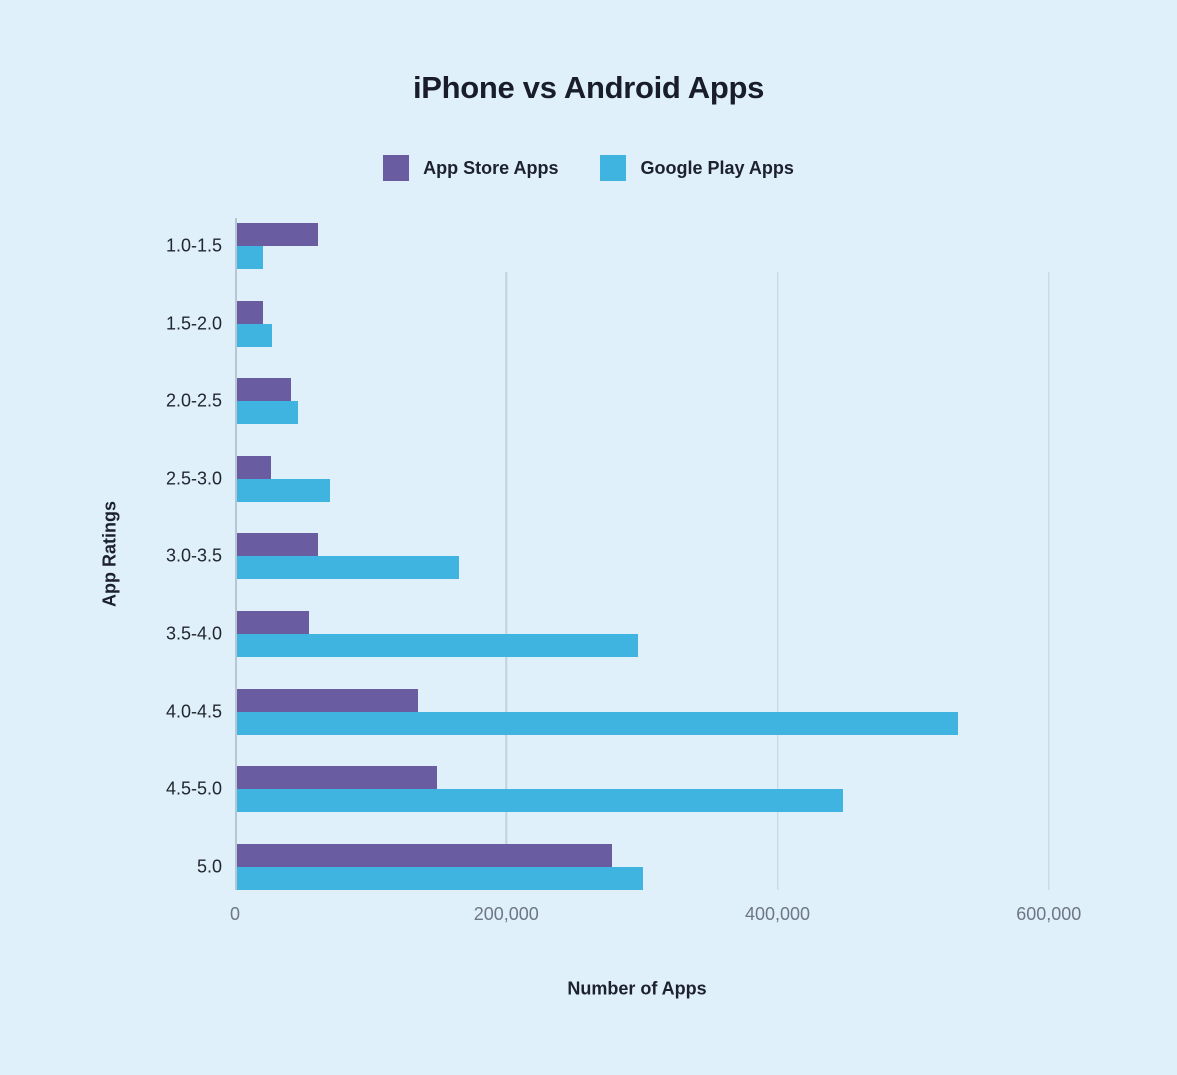 The height and width of the screenshot is (1075, 1177). What do you see at coordinates (634, 401) in the screenshot?
I see `bar-row: 2.0-2.5` at bounding box center [634, 401].